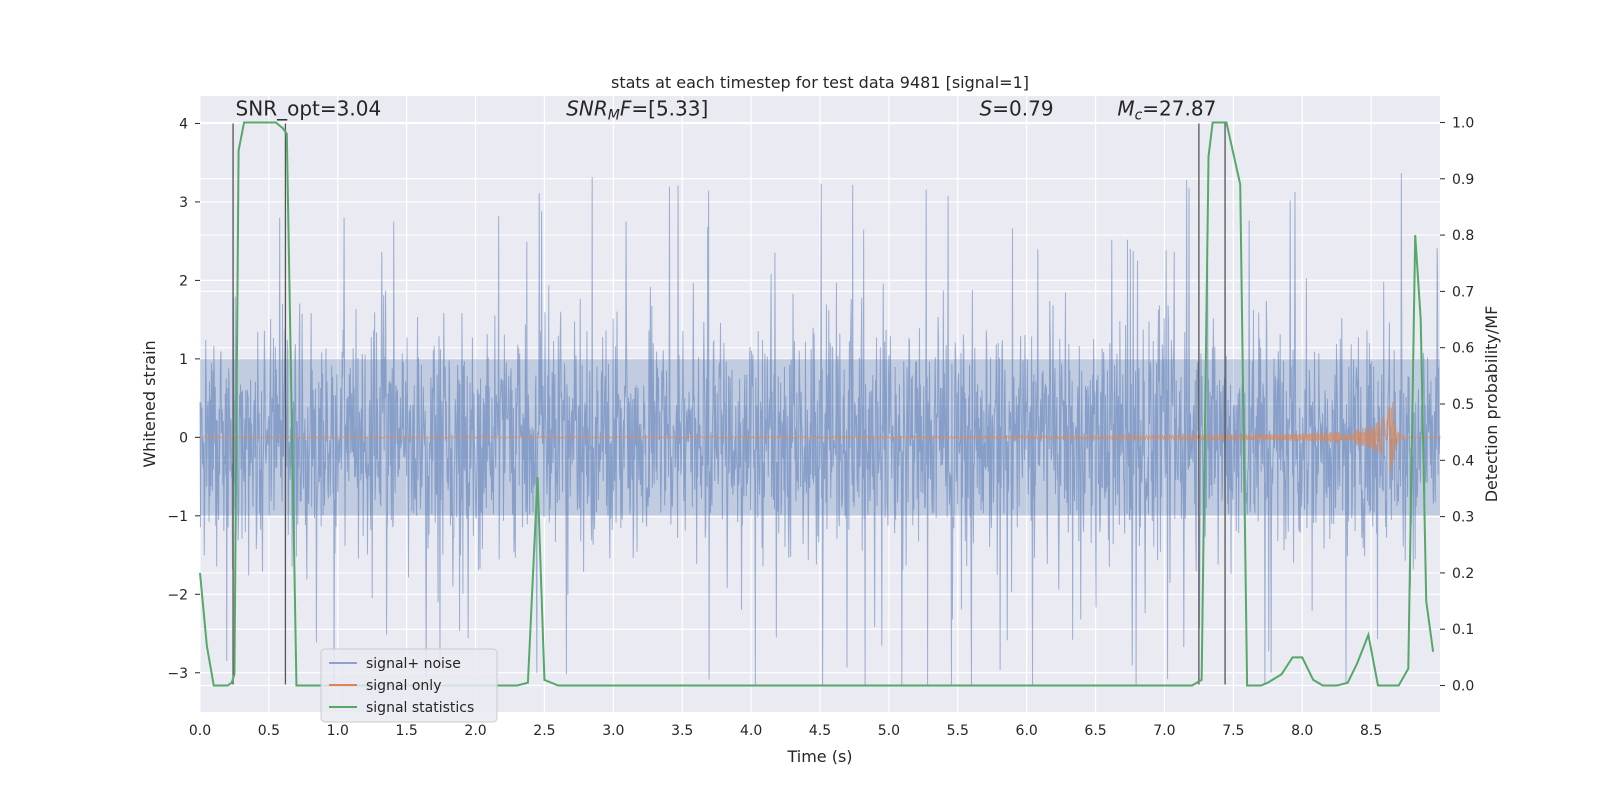 Image resolution: width=1600 pixels, height=800 pixels. What do you see at coordinates (613, 731) in the screenshot?
I see `x-tick-label-6: 3.0` at bounding box center [613, 731].